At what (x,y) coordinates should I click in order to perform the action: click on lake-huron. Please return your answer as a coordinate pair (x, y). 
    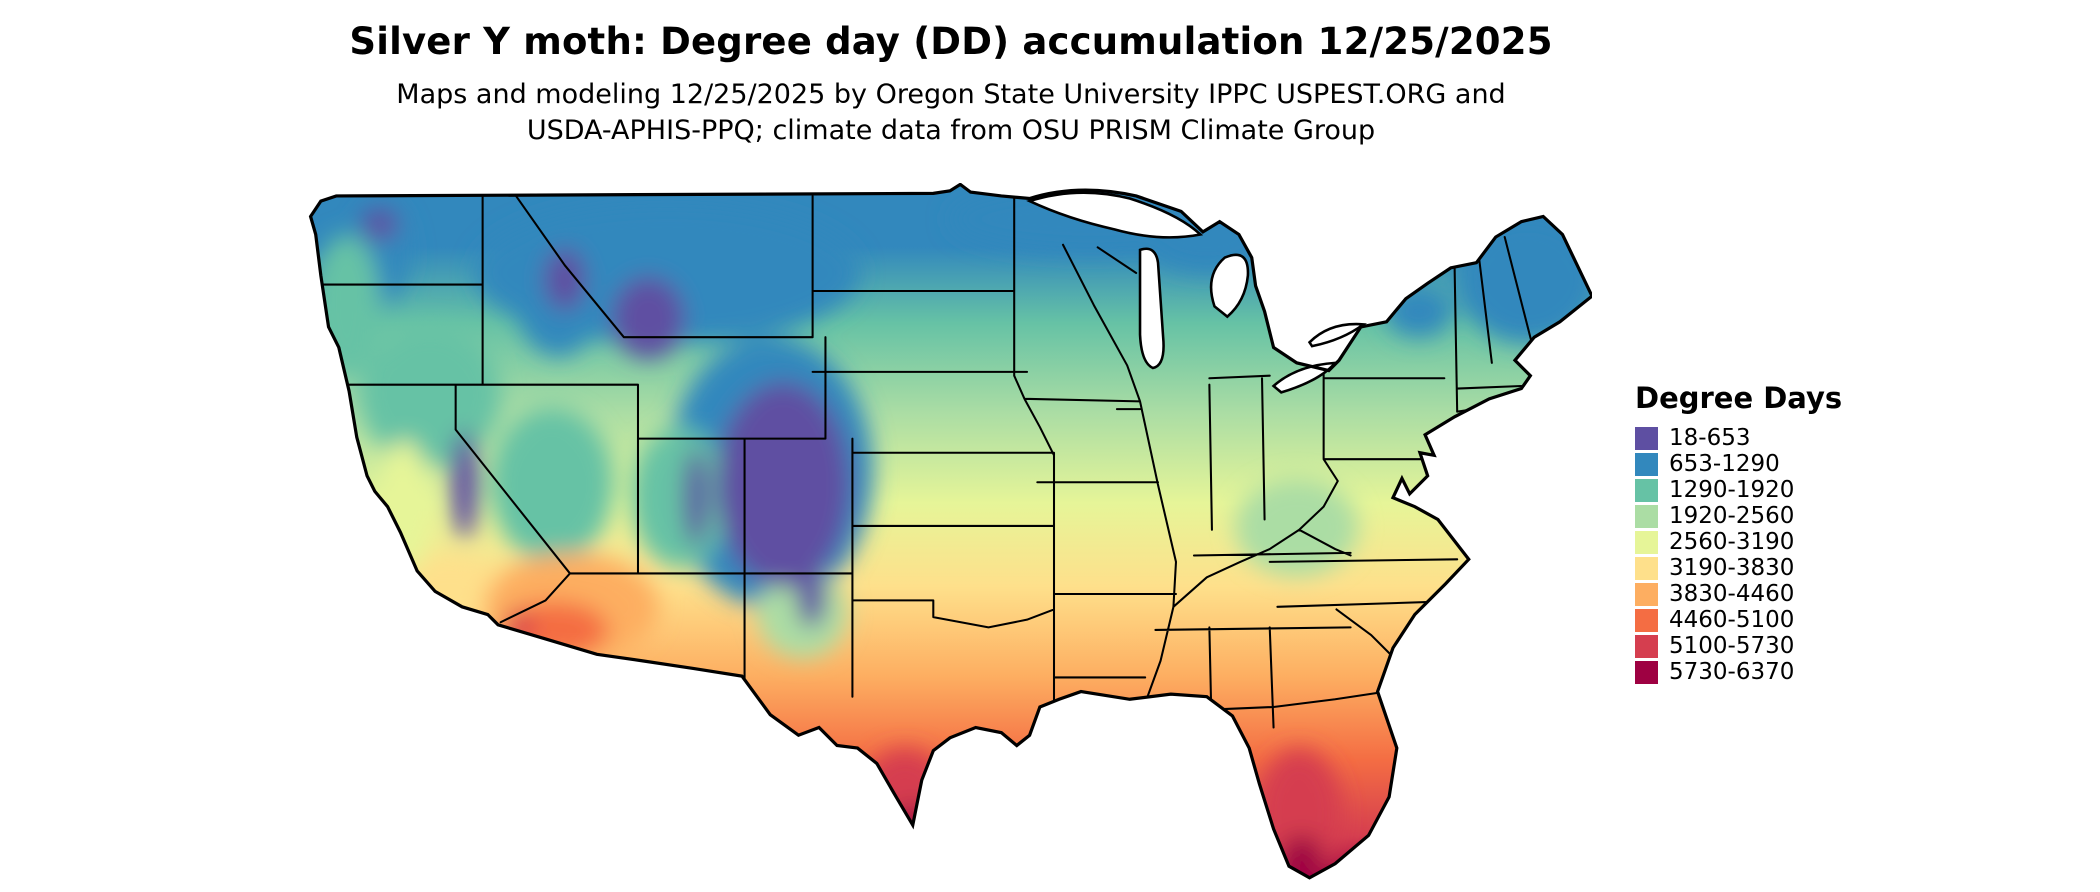
    Looking at the image, I should click on (1229, 286).